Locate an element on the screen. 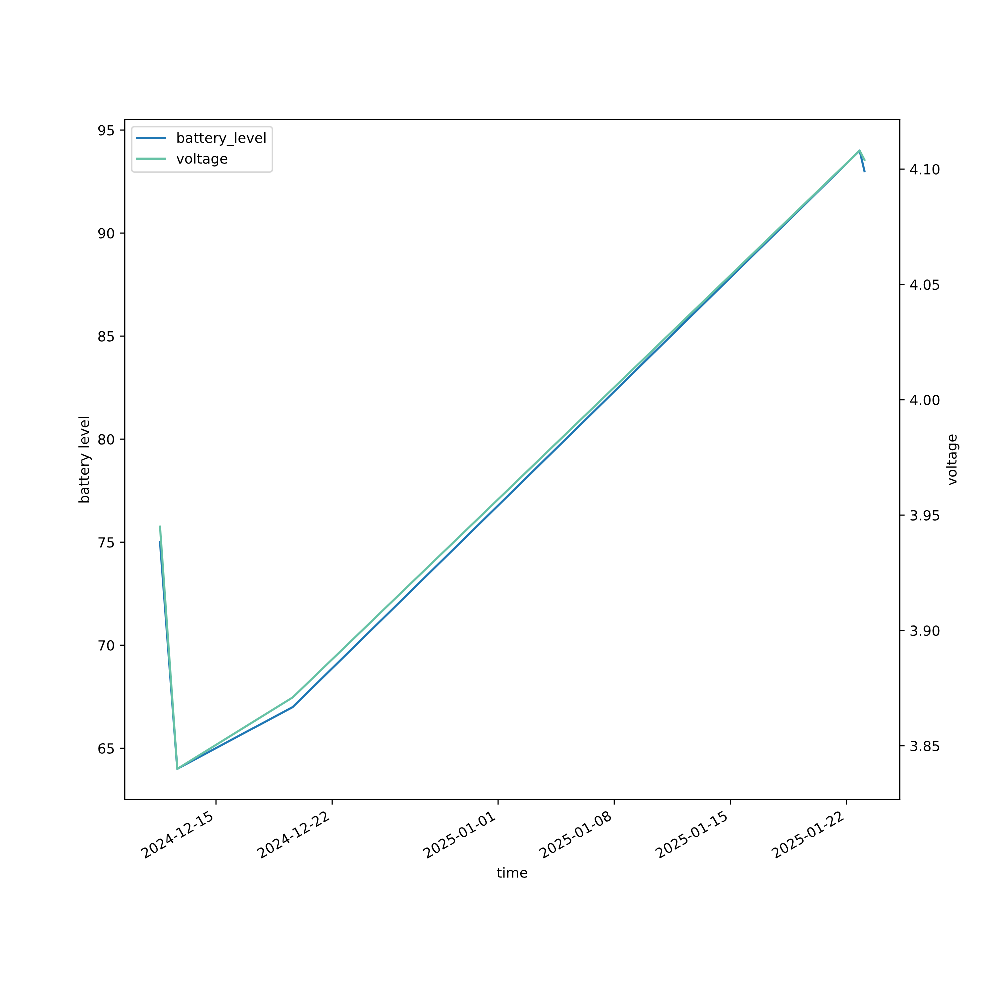 The height and width of the screenshot is (1000, 1000). y2-tick-label: 4.00 is located at coordinates (925, 400).